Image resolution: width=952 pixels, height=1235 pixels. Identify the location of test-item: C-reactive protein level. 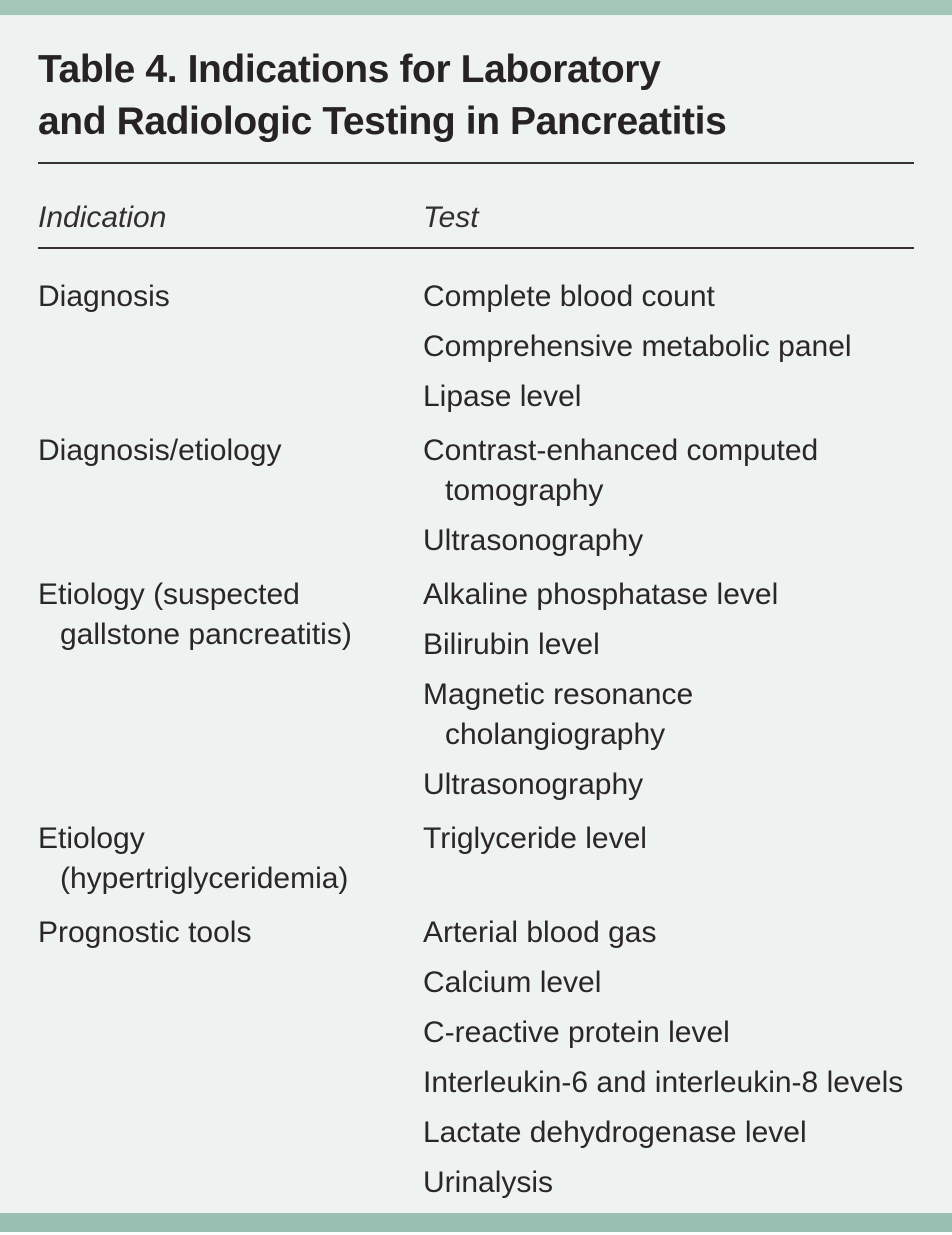
(673, 1033).